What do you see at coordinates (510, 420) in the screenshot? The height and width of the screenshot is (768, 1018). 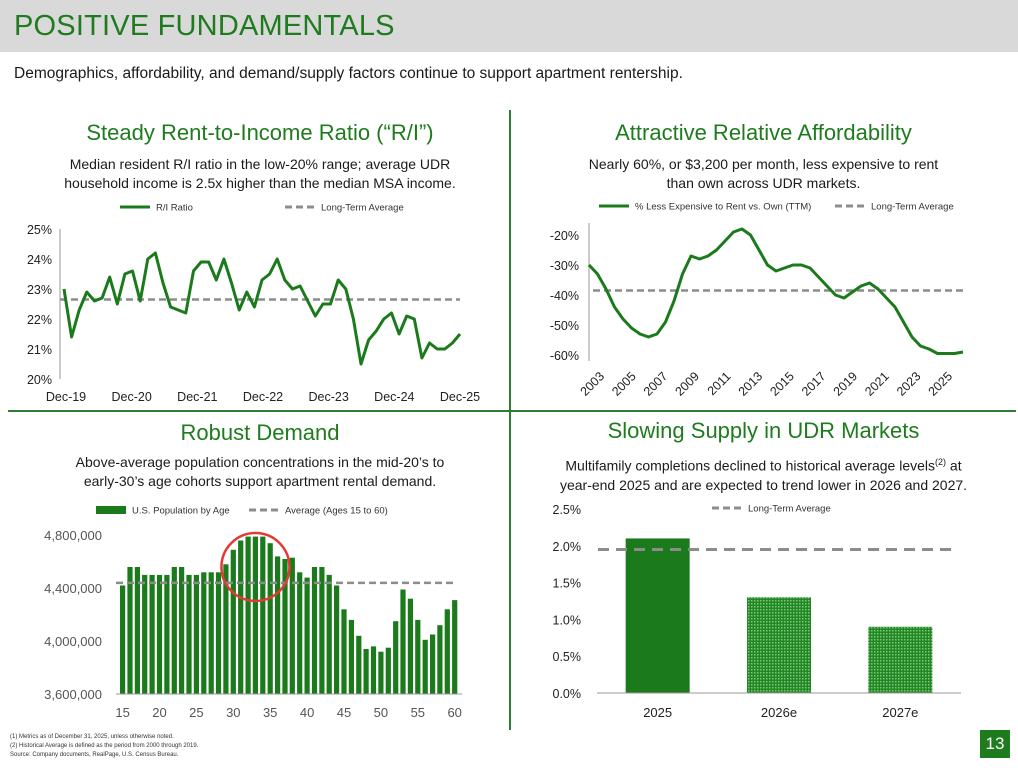 I see `vertical-divider` at bounding box center [510, 420].